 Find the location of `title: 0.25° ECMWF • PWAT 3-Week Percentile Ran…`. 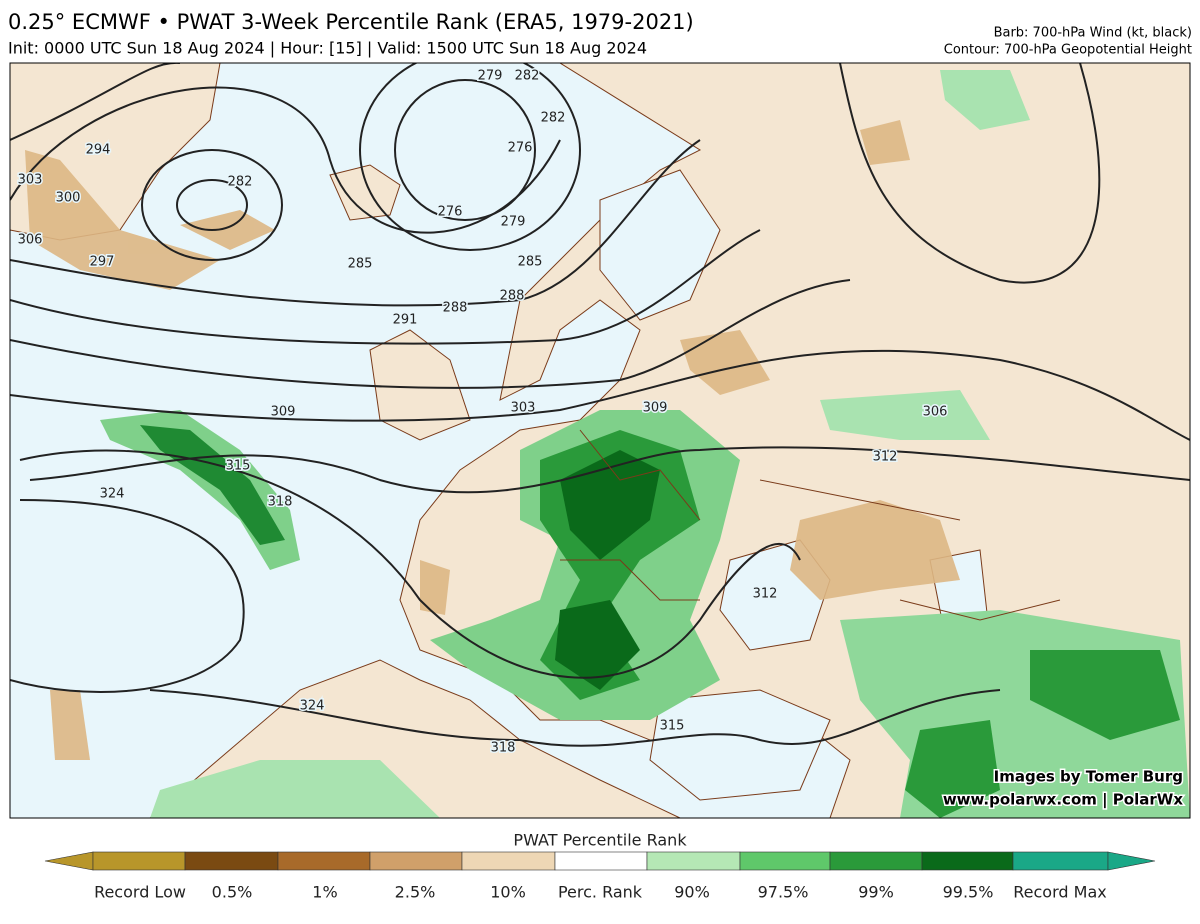

title: 0.25° ECMWF • PWAT 3-Week Percentile Ran… is located at coordinates (351, 22).